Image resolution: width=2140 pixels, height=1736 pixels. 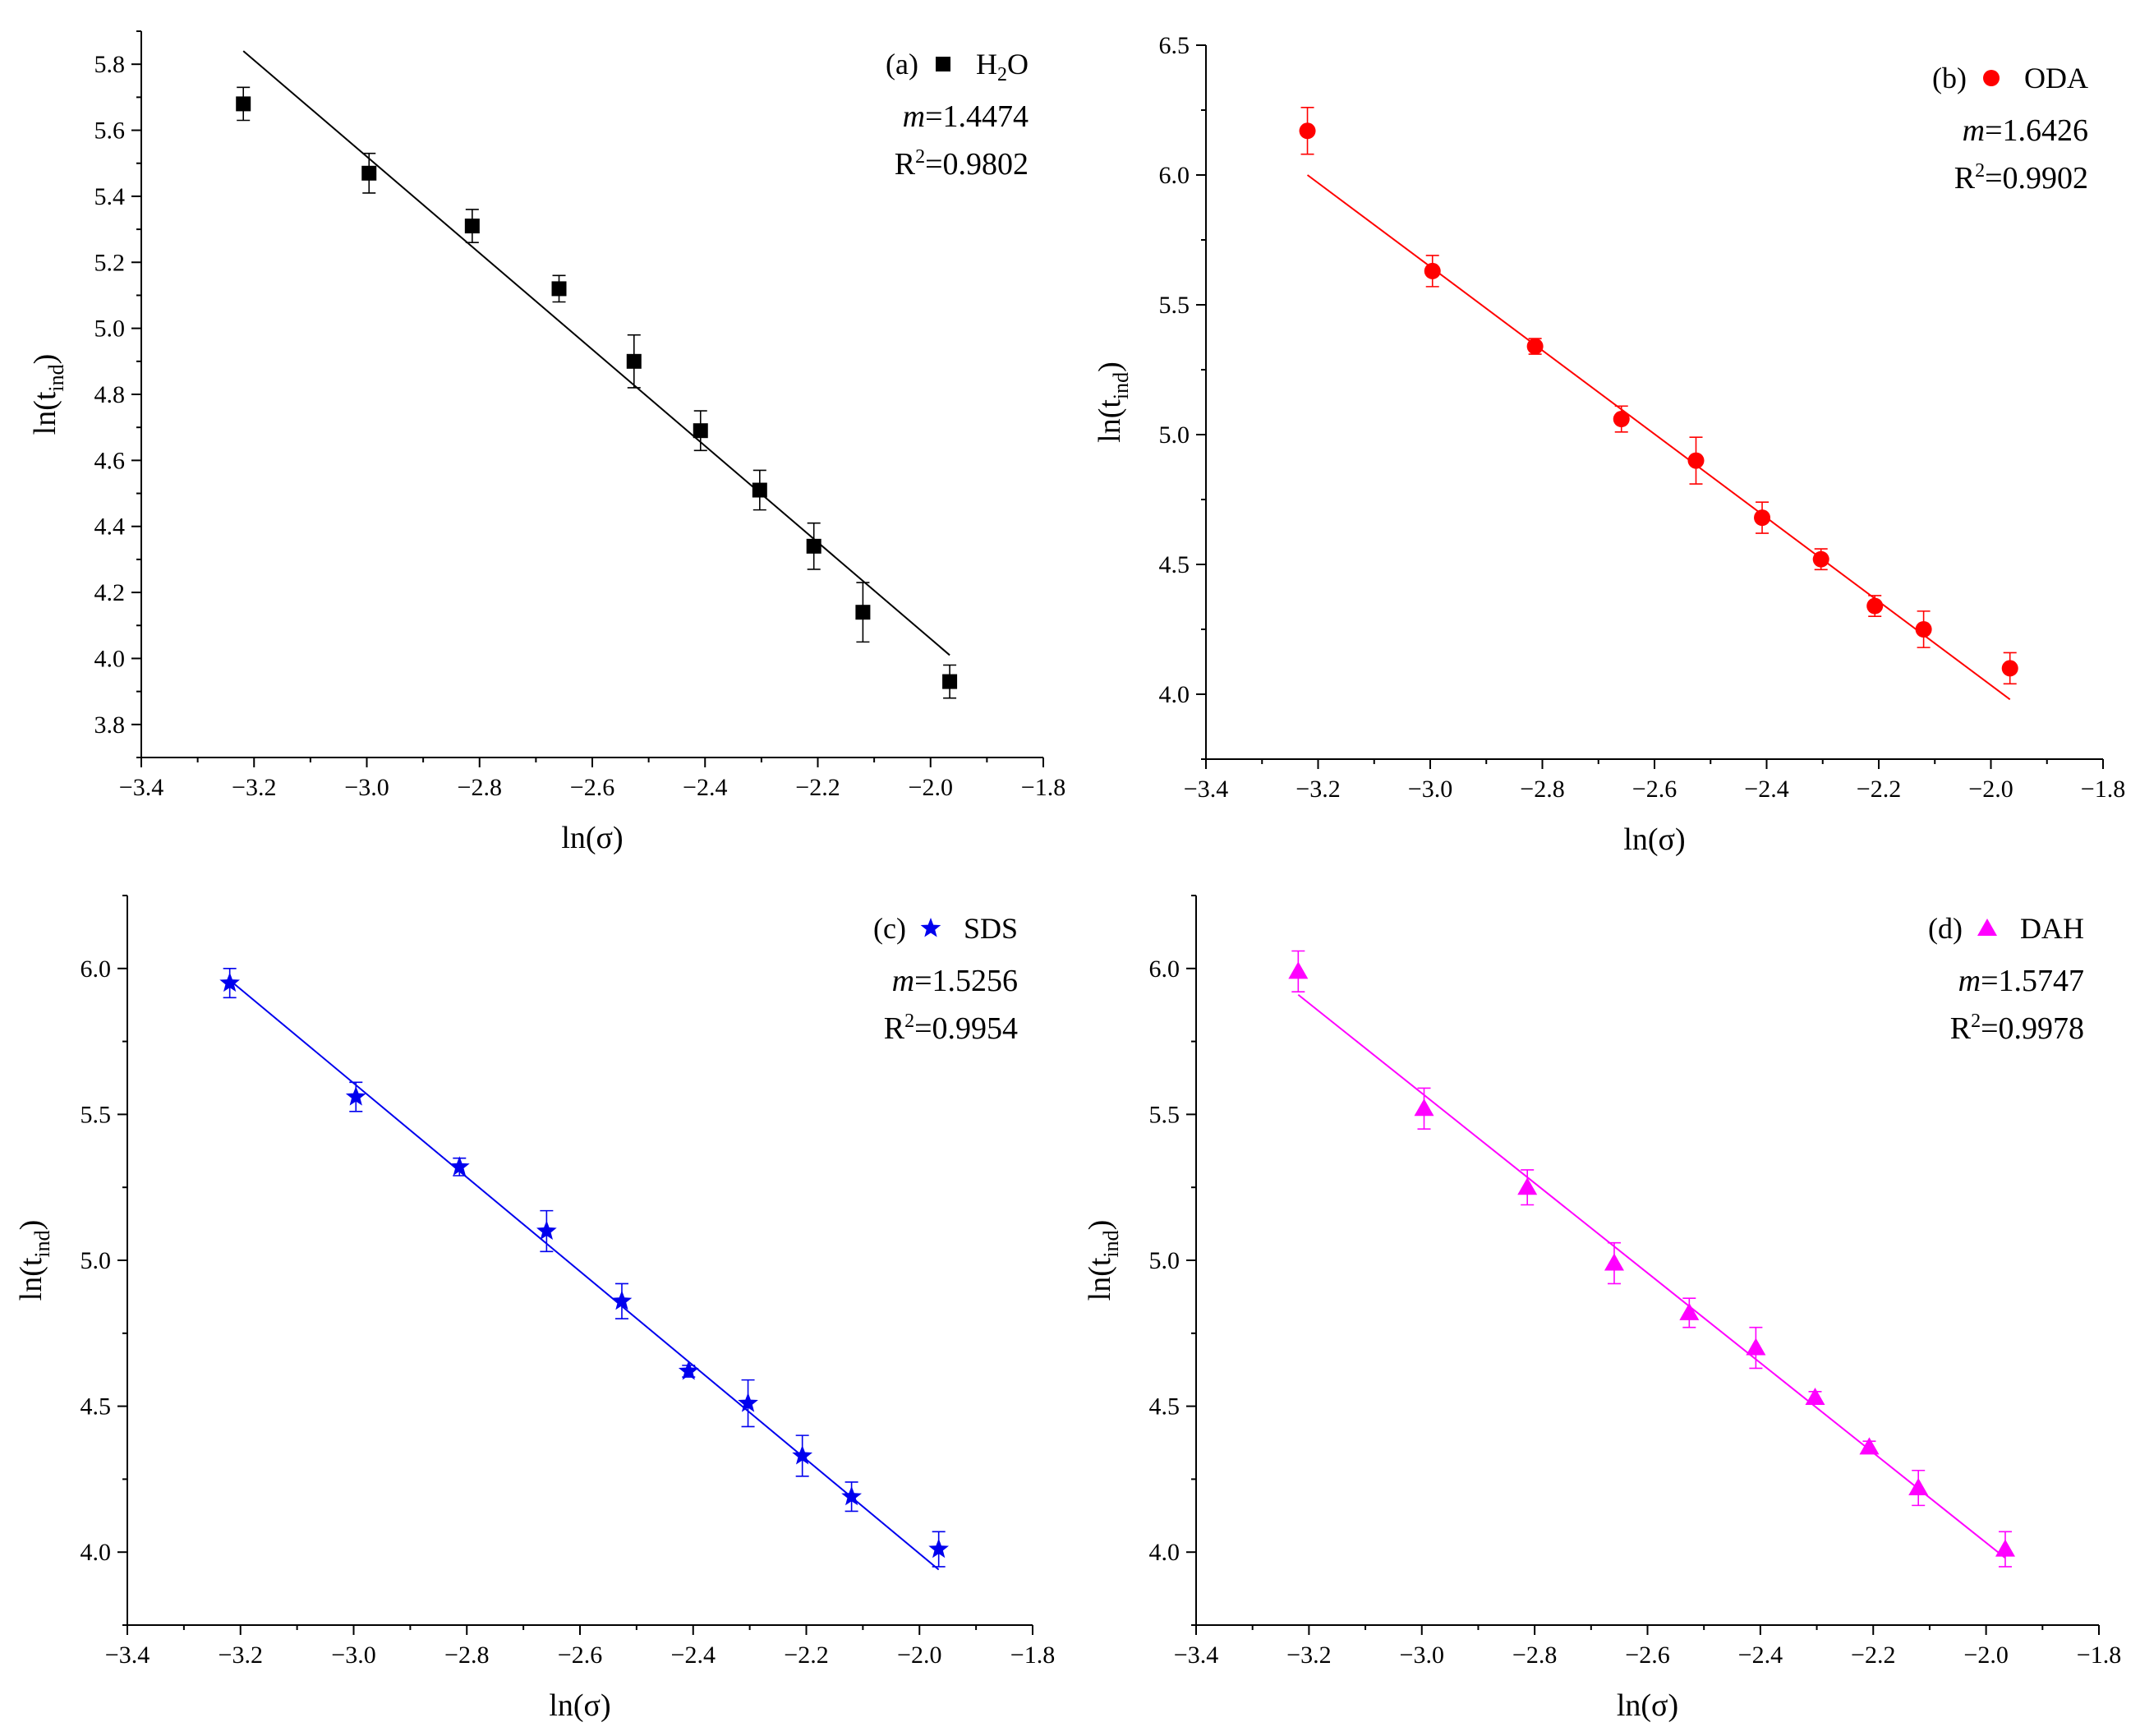 I want to click on fit-line, so click(x=1658, y=438).